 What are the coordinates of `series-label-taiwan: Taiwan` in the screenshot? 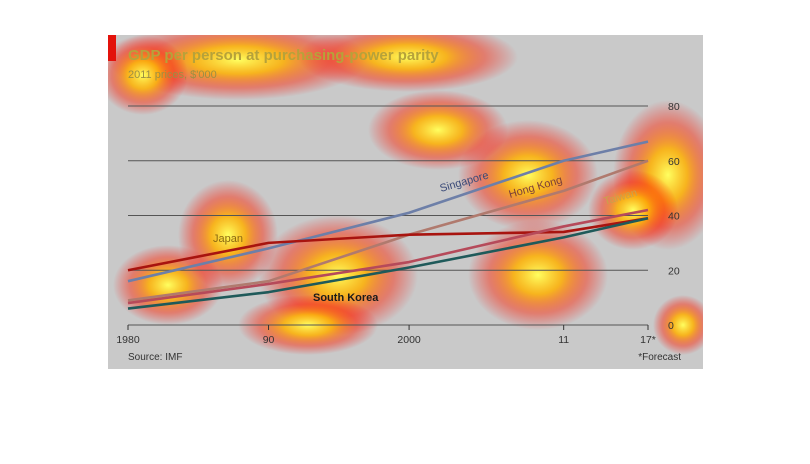 It's located at (621, 197).